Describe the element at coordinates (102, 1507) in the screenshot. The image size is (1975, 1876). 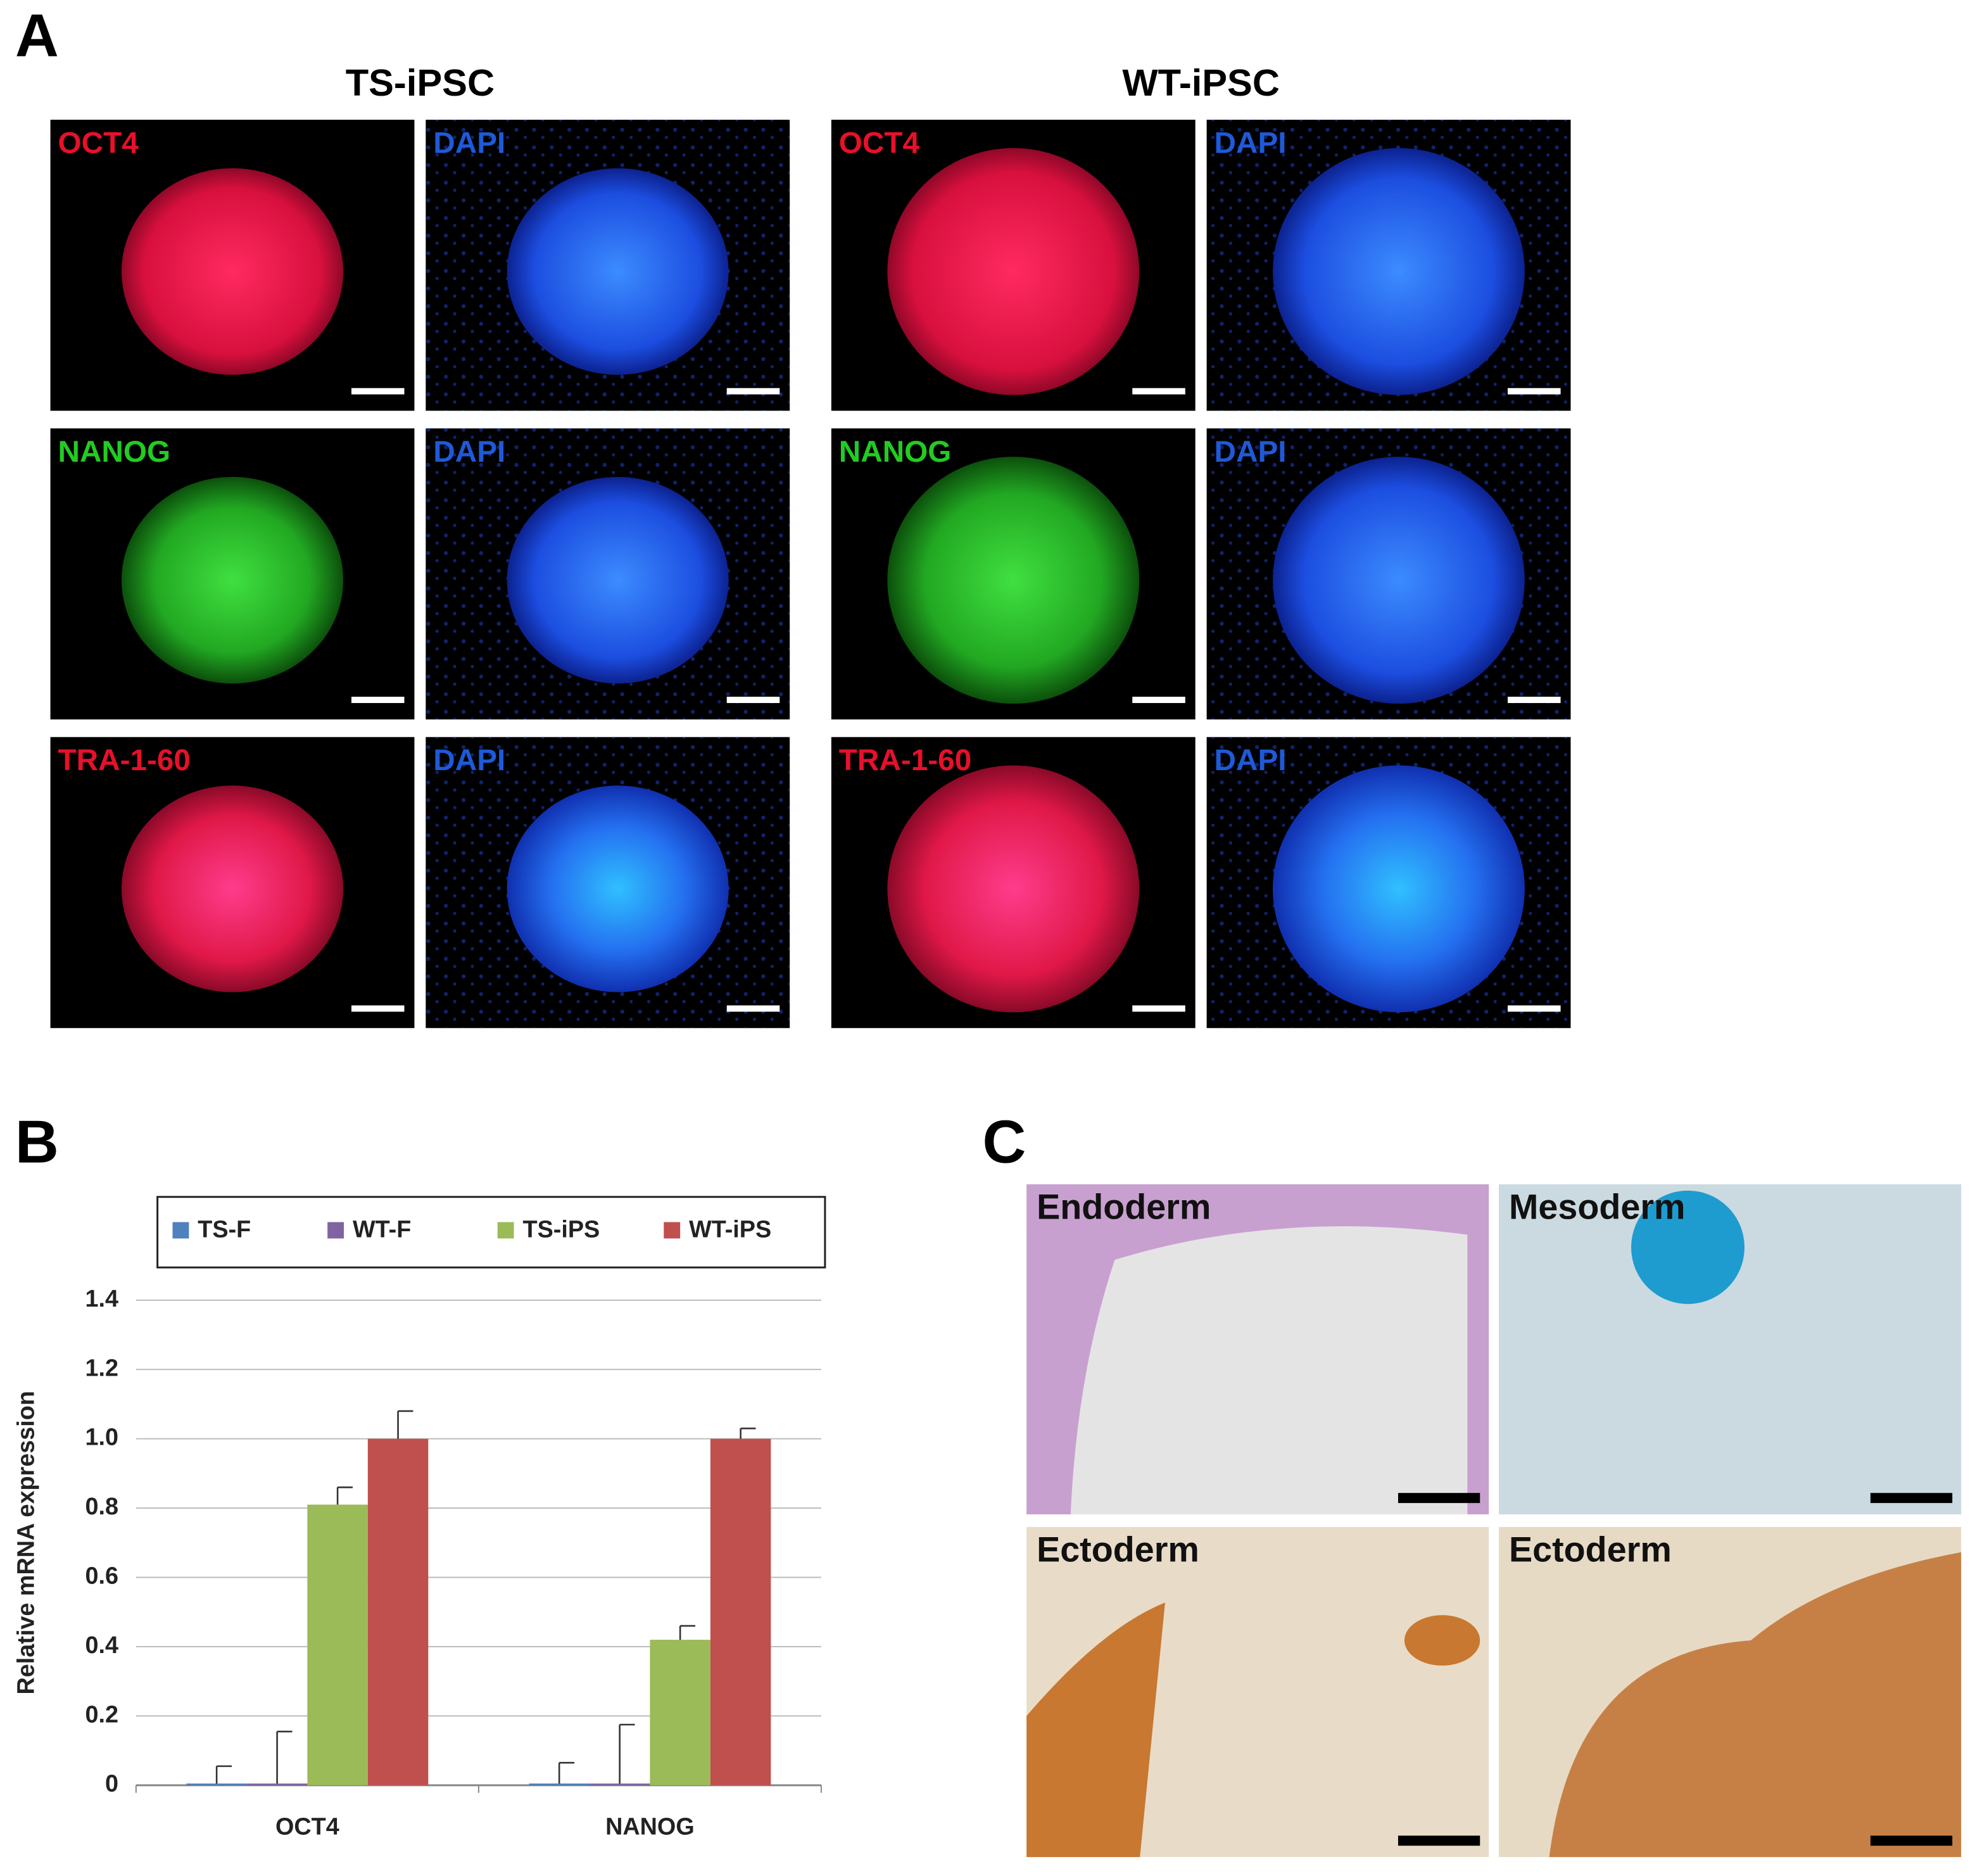
I see `y-tick-label: 0.8` at that location.